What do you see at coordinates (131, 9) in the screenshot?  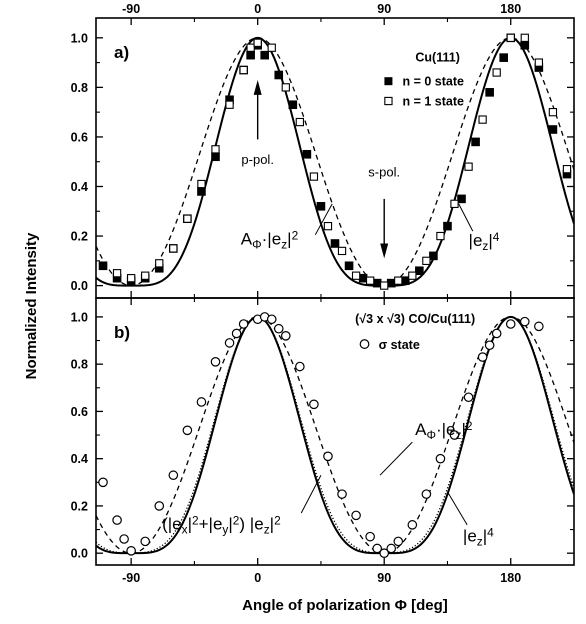 I see `x-top-tick-label: -90` at bounding box center [131, 9].